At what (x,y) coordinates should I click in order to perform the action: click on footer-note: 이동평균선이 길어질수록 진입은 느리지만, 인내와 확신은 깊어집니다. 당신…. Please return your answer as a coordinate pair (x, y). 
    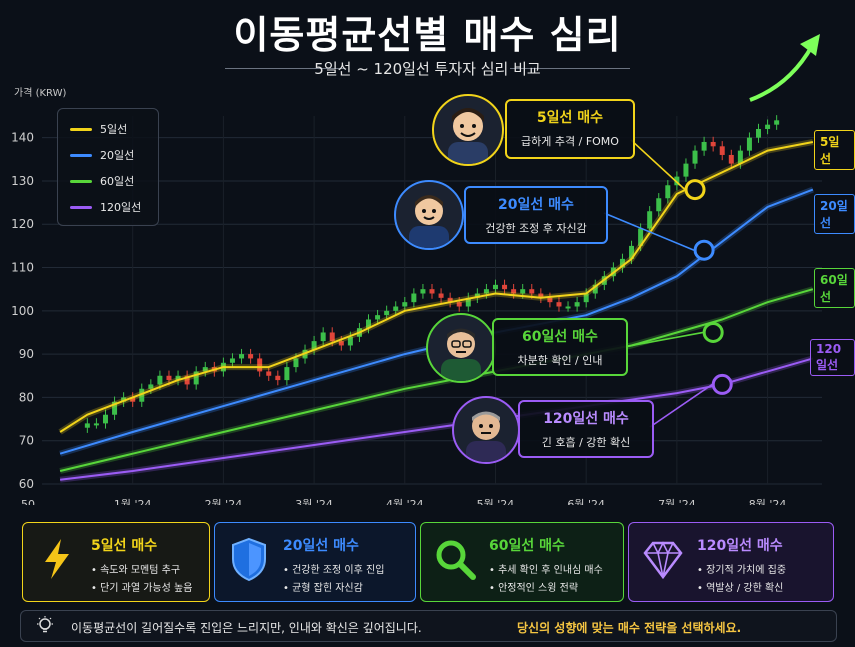
    Looking at the image, I should click on (428, 626).